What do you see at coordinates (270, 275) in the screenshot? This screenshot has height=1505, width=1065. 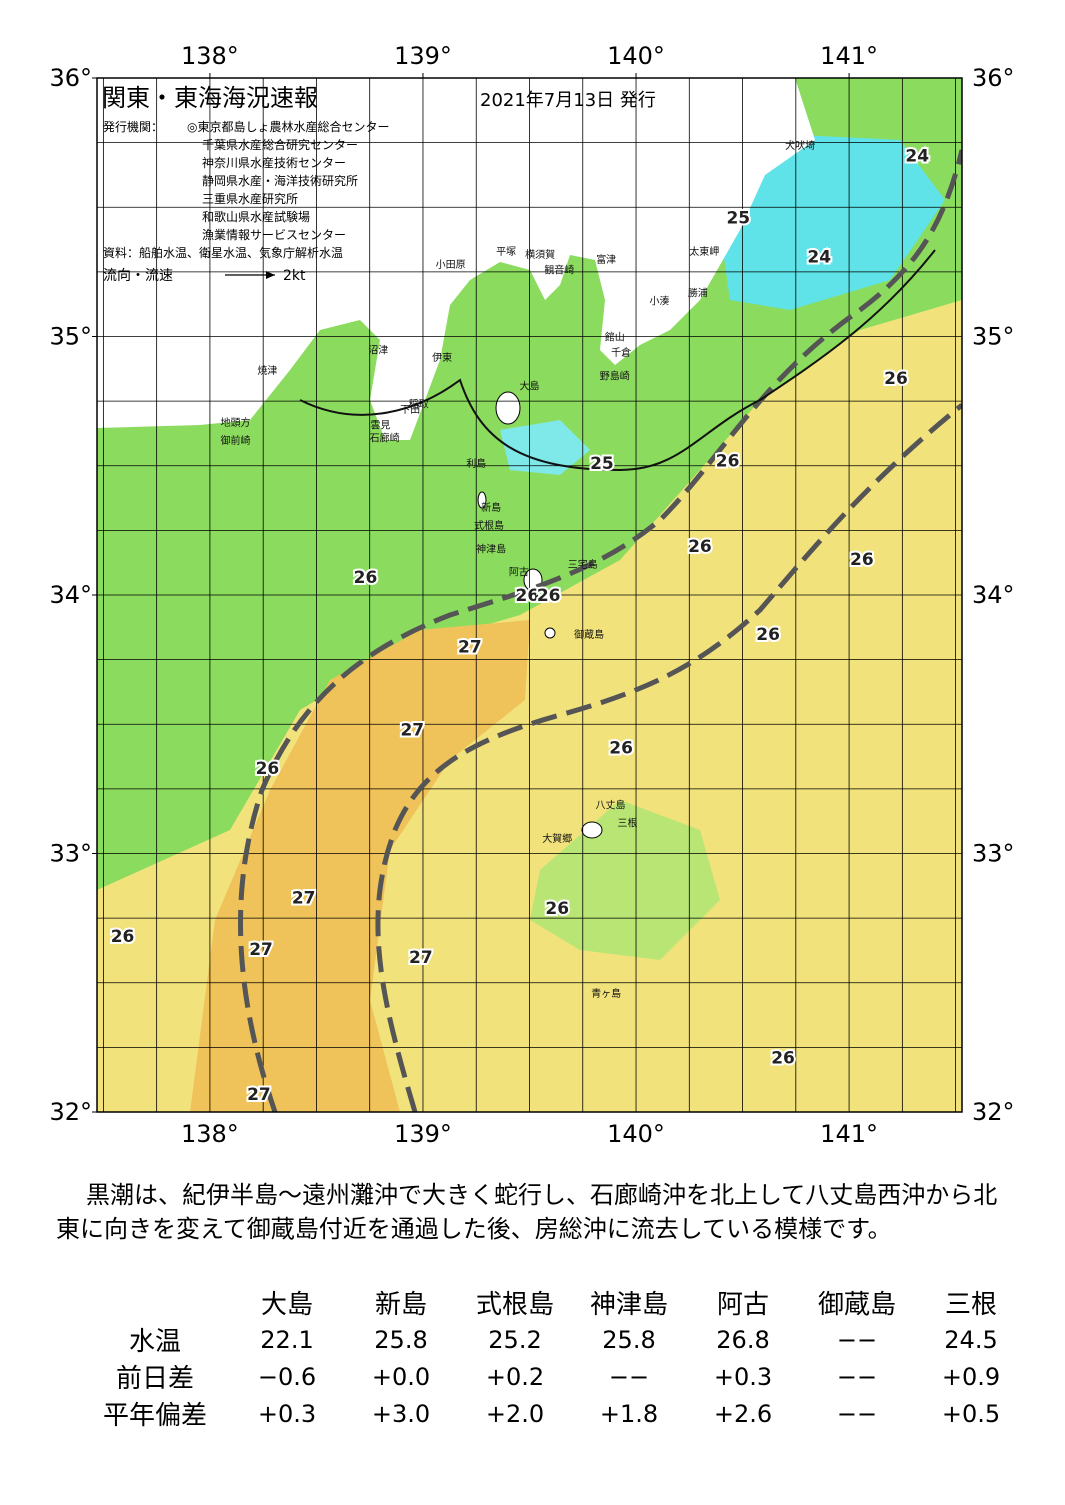 I see `flow-scale-arrowhead` at bounding box center [270, 275].